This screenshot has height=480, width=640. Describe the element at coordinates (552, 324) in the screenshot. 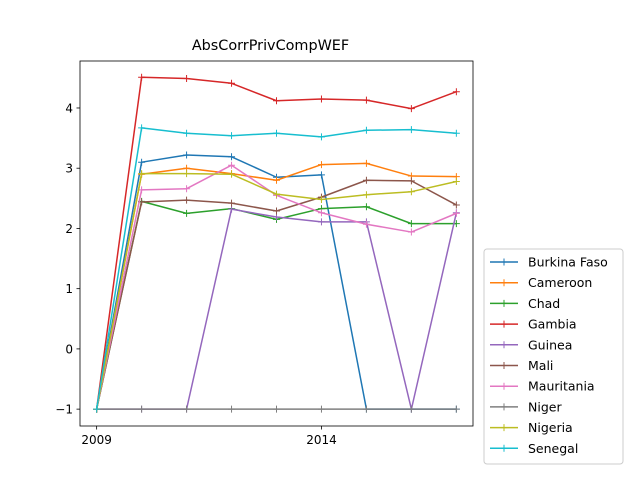

I see `legend-label-gambia: Gambia` at that location.